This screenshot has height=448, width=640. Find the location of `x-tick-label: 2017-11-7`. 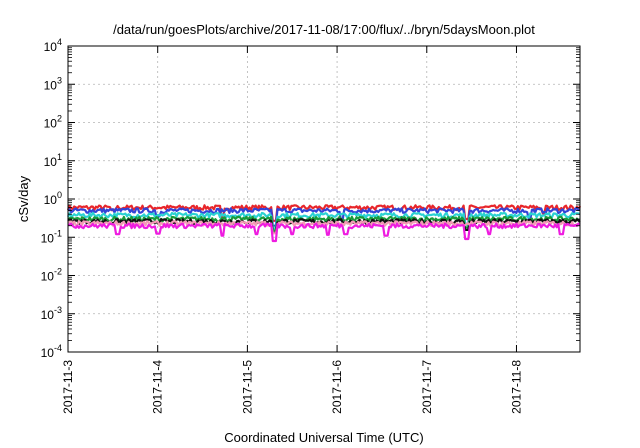

x-tick-label: 2017-11-7 is located at coordinates (427, 387).